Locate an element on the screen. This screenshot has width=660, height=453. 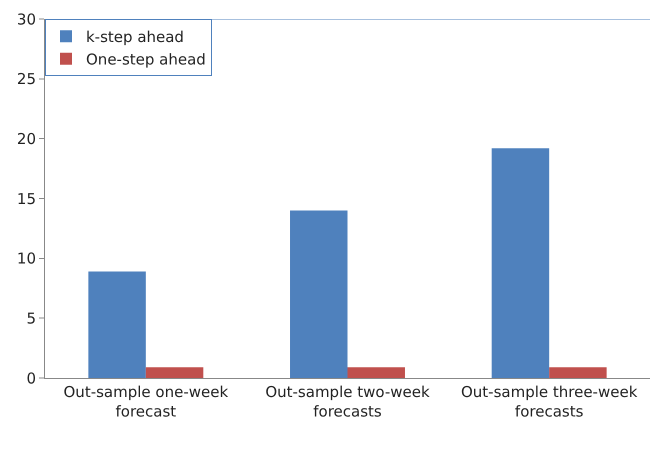
legend-label: One-step ahead is located at coordinates (146, 59).